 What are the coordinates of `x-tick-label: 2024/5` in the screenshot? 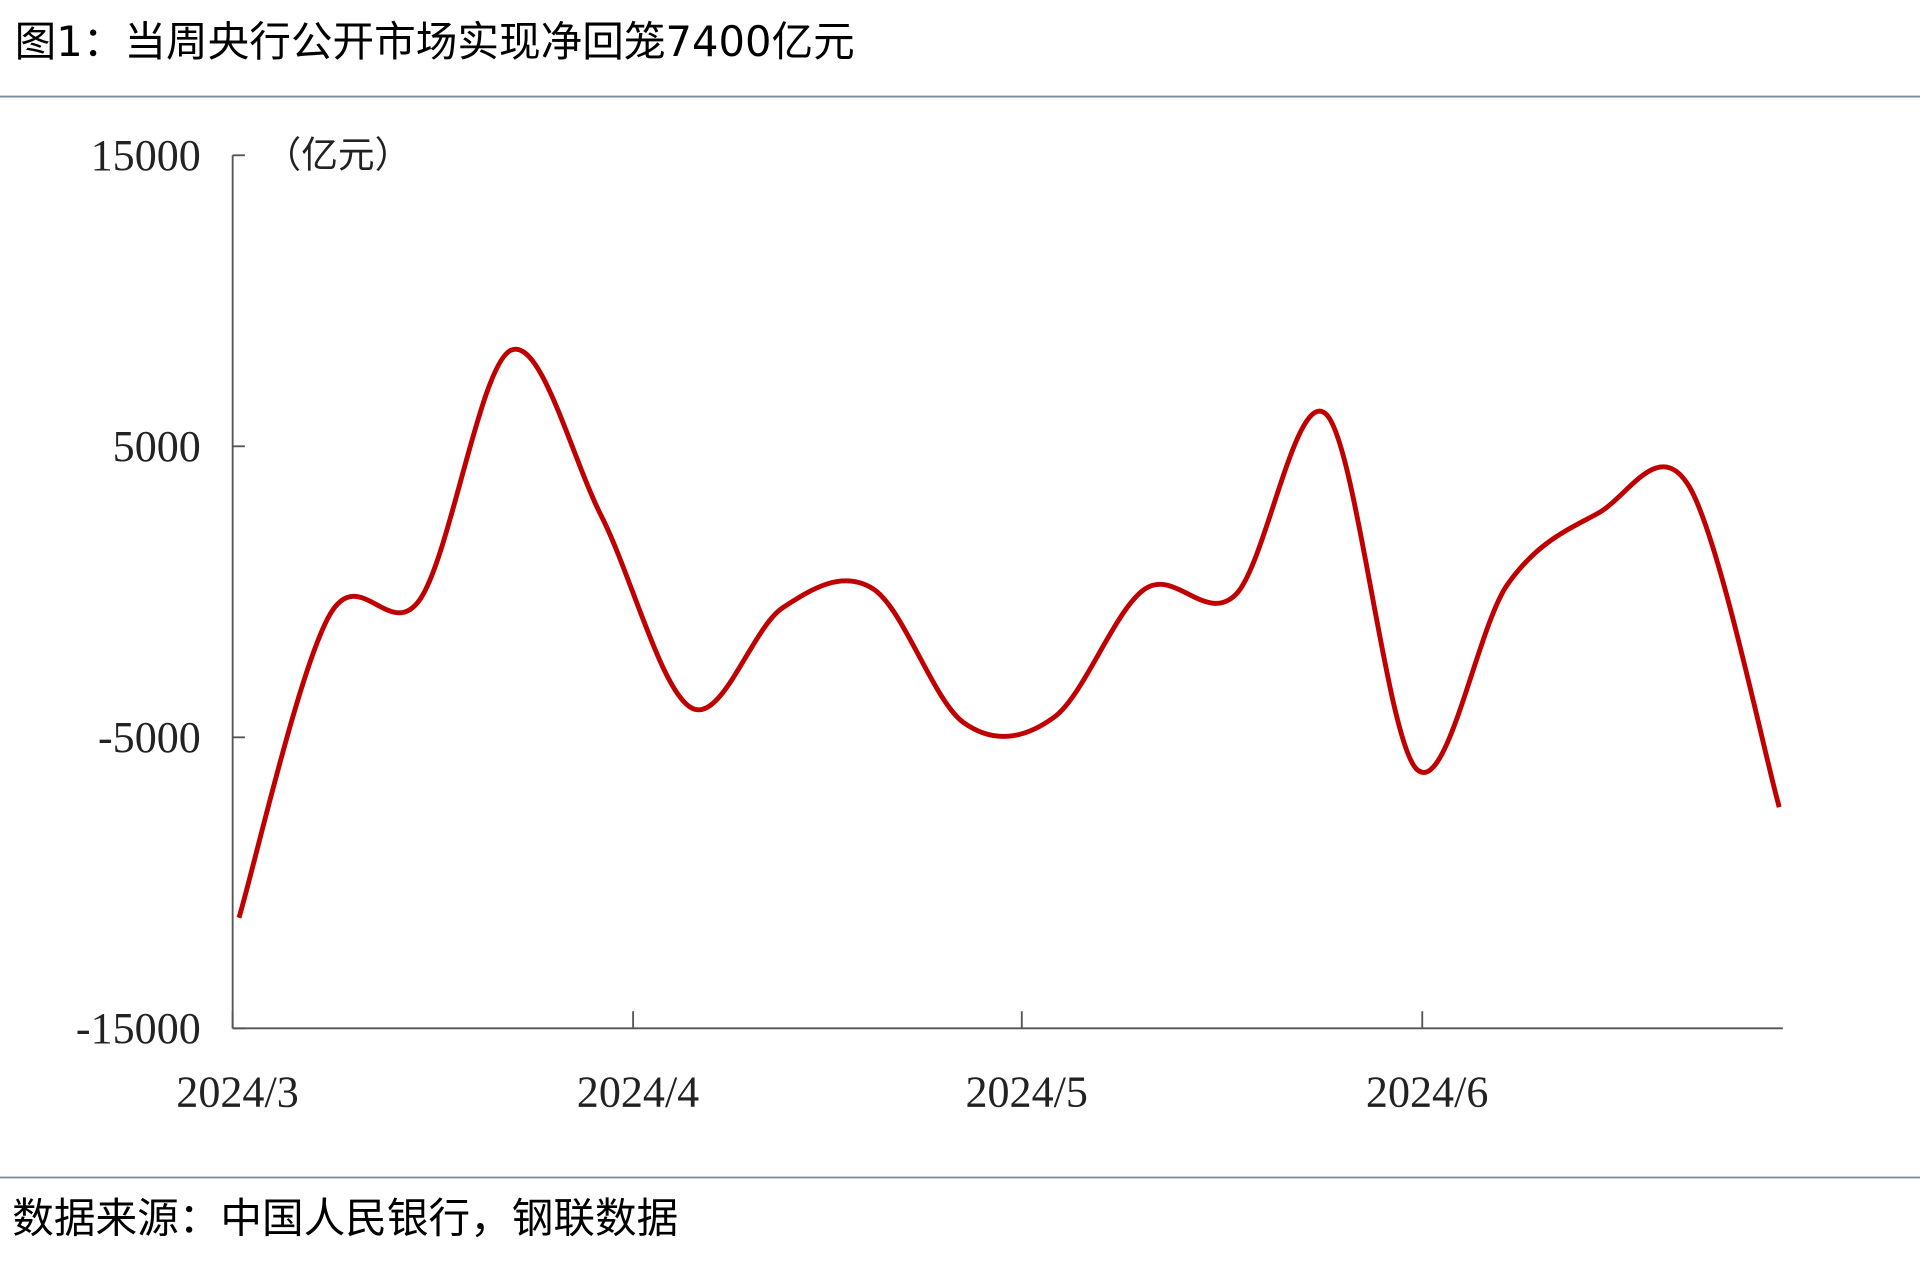 It's located at (1026, 1092).